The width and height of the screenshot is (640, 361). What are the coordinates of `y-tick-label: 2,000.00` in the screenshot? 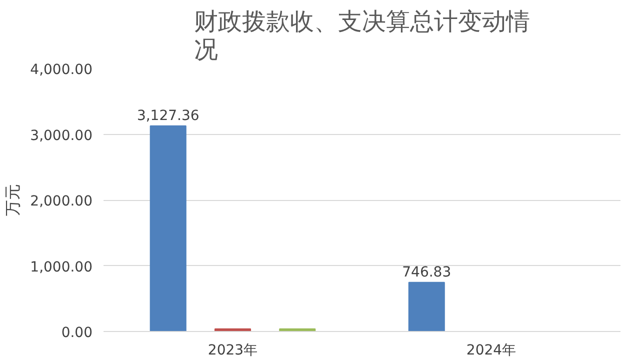 It's located at (61, 202).